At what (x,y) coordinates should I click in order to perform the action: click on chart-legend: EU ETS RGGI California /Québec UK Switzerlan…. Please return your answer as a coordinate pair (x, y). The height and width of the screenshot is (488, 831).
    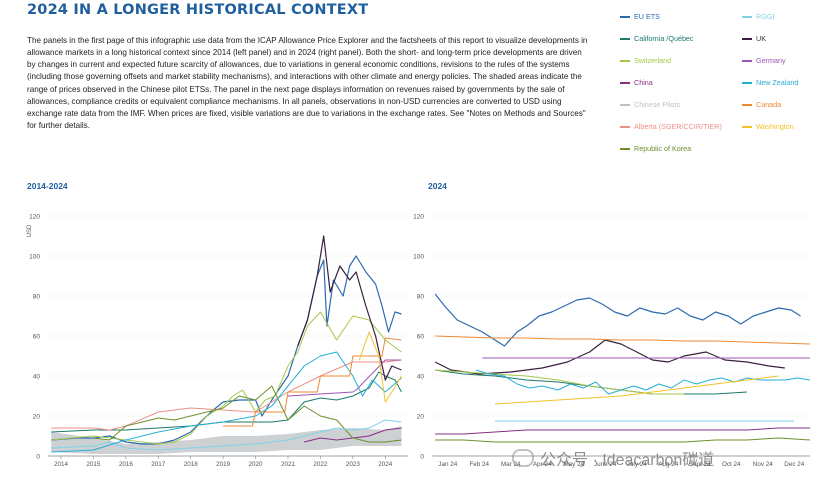
    Looking at the image, I should click on (720, 87).